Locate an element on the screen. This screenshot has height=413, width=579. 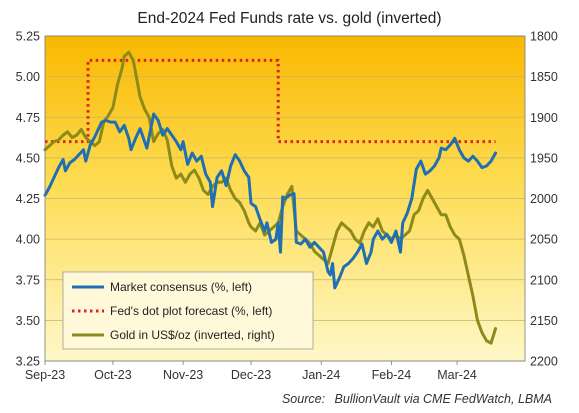
left-tick-label: 4.50 is located at coordinates (28, 158).